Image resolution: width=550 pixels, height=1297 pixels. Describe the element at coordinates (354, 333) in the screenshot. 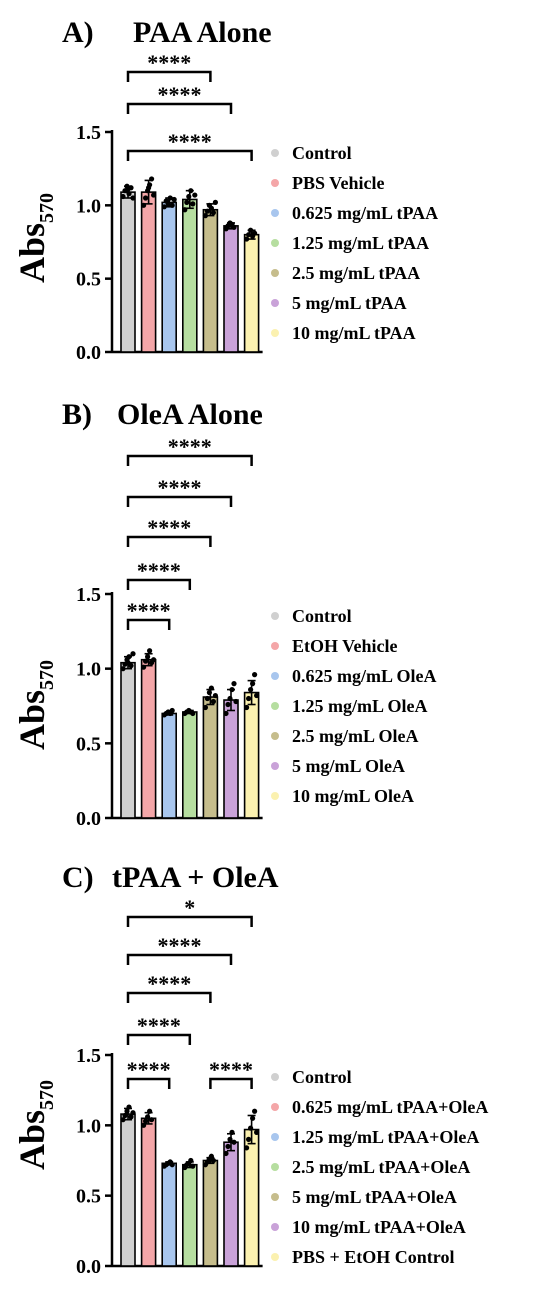

I see `legend-label: 10 mg/mL tPAA` at that location.